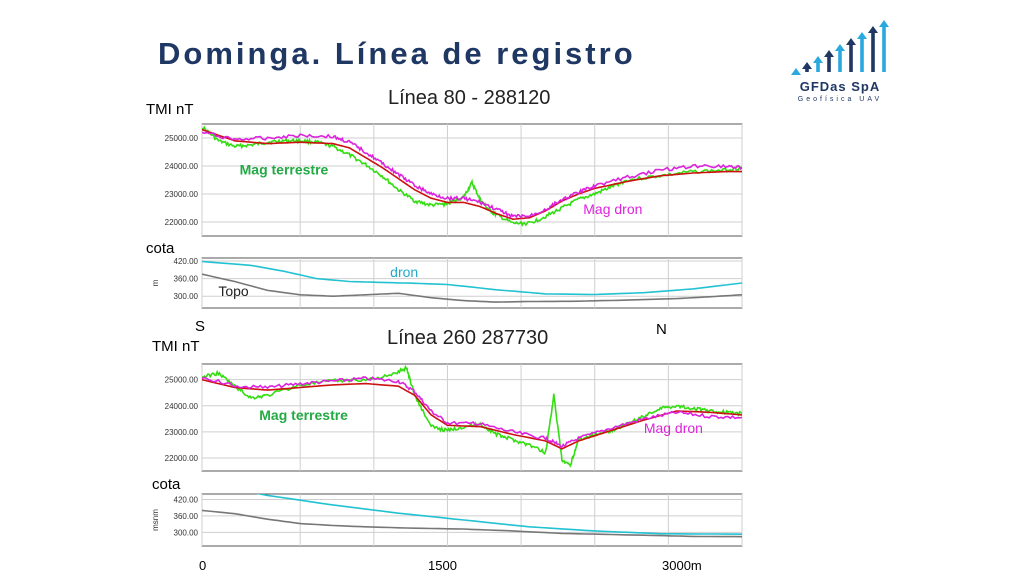 The image size is (1024, 576). I want to click on logo-name: GFDas SpA, so click(840, 86).